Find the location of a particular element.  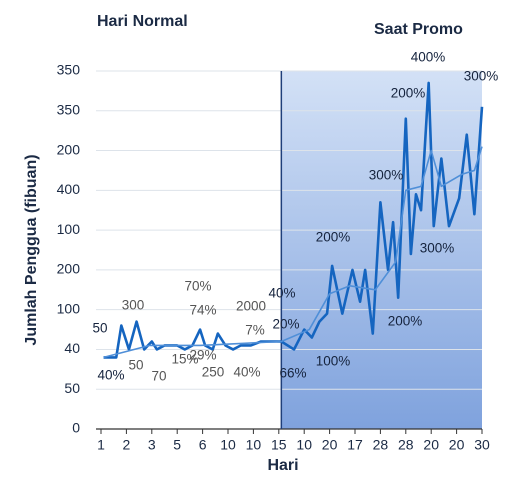

annotation: 70 is located at coordinates (158, 376).